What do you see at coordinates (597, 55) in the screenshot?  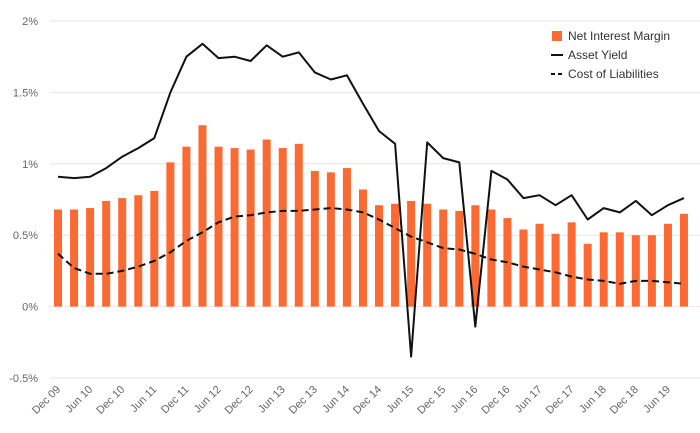 I see `legend-label: Asset Yield` at bounding box center [597, 55].